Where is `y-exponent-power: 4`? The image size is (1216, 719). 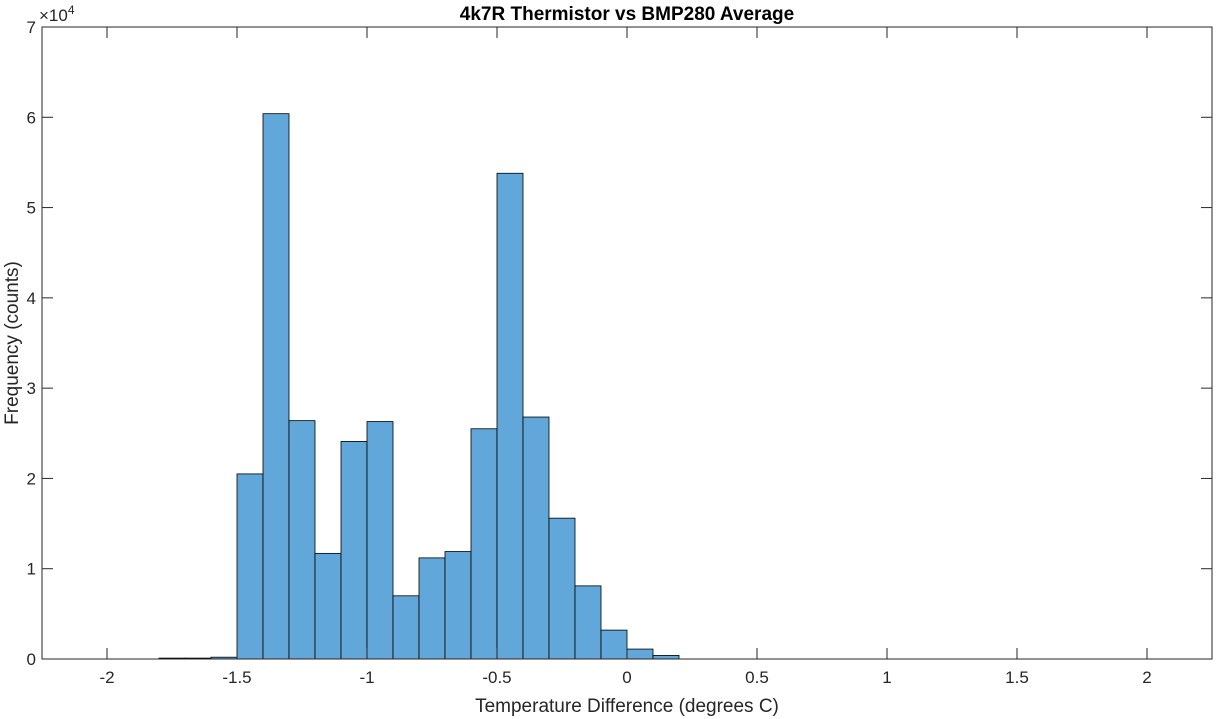 y-exponent-power: 4 is located at coordinates (71, 10).